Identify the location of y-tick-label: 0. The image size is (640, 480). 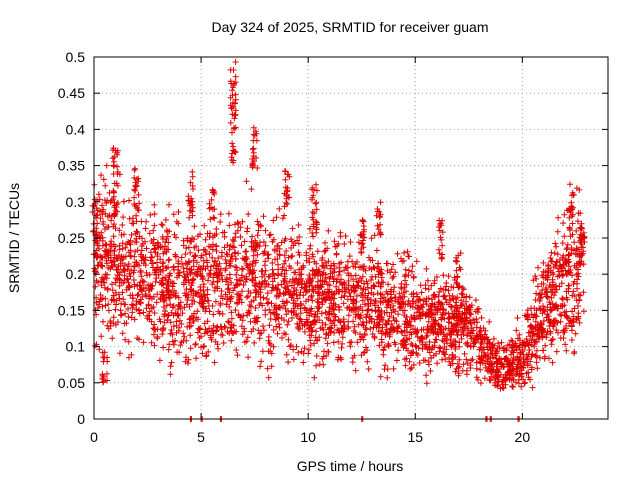
(81, 419).